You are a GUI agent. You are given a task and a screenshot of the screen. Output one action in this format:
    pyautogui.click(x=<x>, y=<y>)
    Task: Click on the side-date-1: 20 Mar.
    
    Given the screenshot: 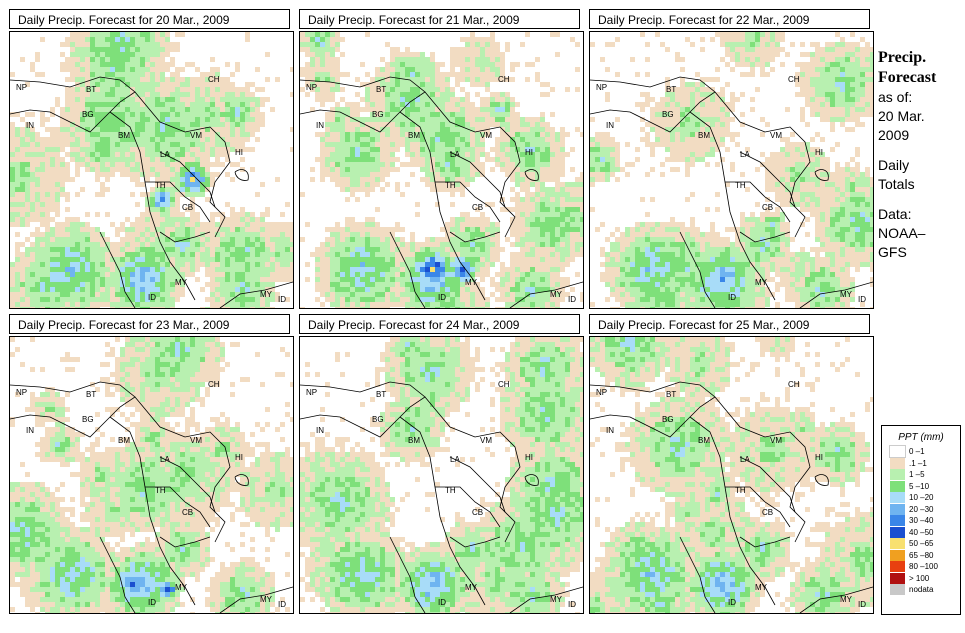 What is the action you would take?
    pyautogui.click(x=901, y=116)
    